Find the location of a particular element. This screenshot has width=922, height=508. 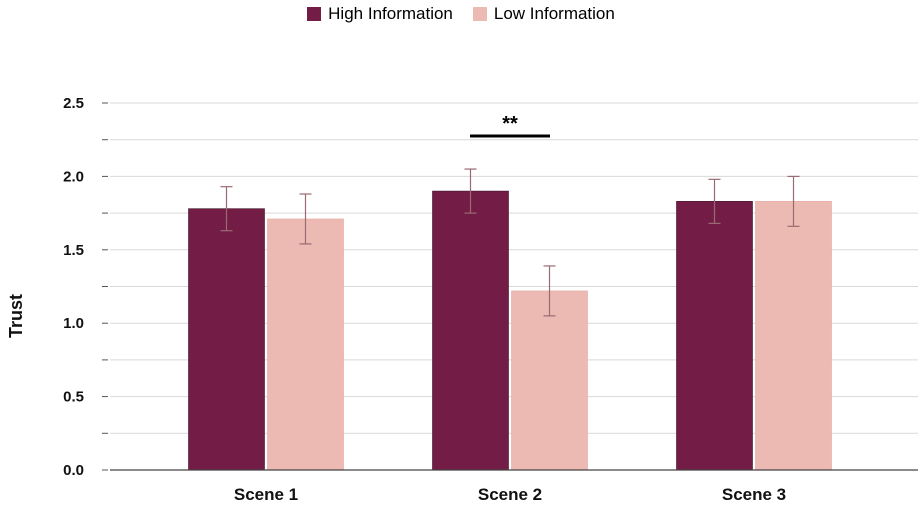

legend-label-high: High Information is located at coordinates (390, 13).